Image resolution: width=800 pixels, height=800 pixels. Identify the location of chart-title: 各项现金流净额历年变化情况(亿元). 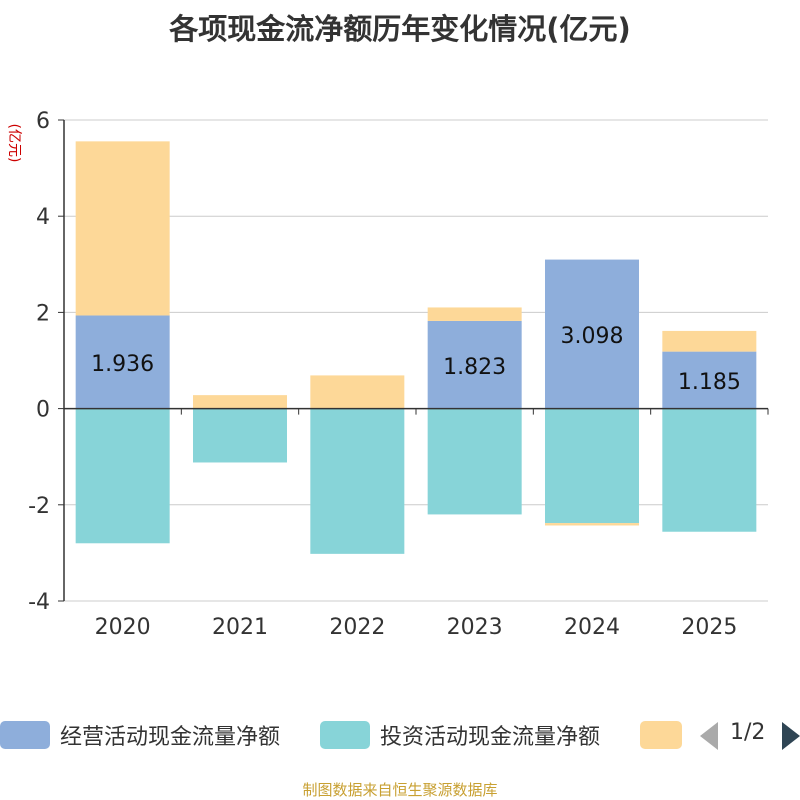
(400, 29).